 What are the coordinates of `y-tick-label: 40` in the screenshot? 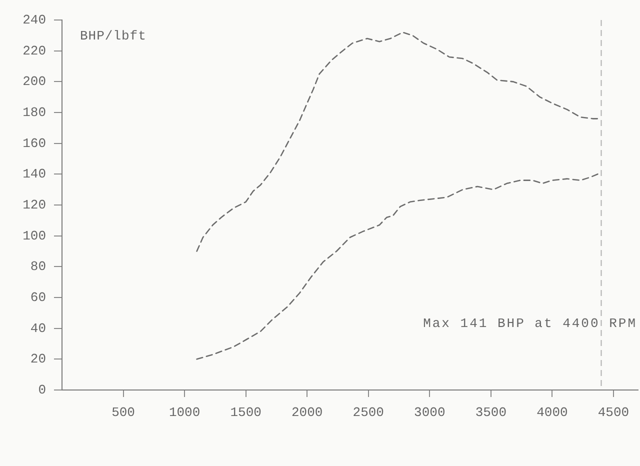 It's located at (38, 328).